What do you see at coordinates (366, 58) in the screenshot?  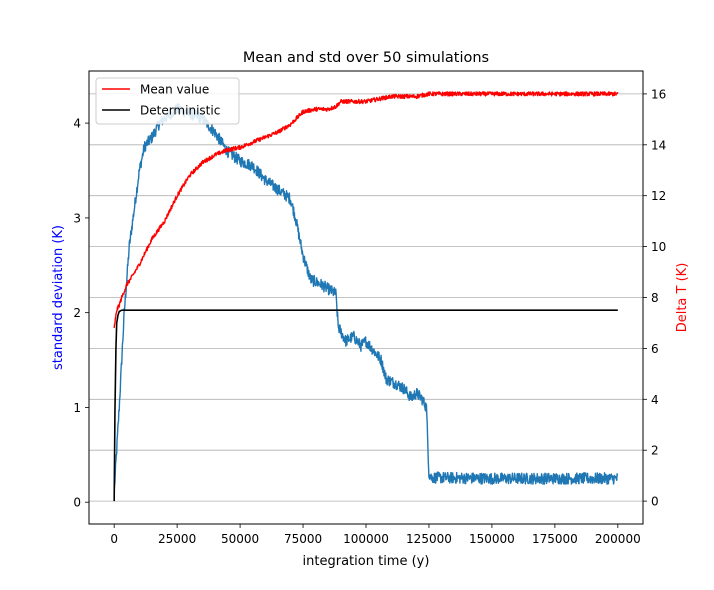 I see `chart-title: Mean and std over 50 simulations` at bounding box center [366, 58].